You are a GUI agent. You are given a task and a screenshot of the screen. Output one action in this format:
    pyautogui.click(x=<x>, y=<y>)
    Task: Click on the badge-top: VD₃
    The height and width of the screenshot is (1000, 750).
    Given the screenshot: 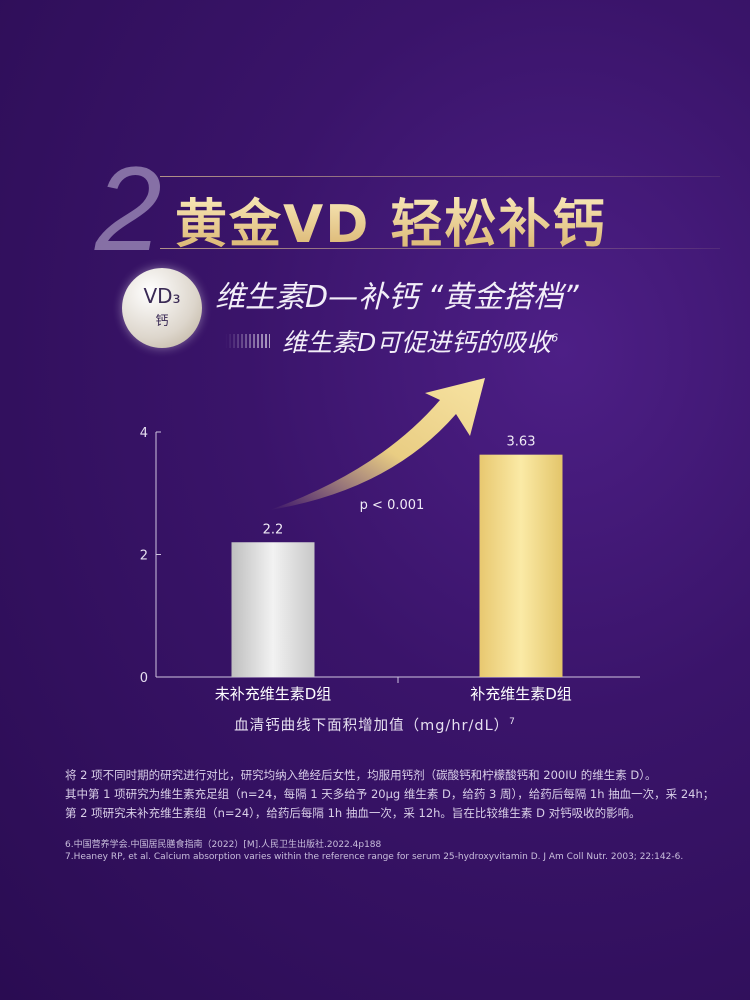 What is the action you would take?
    pyautogui.click(x=162, y=296)
    